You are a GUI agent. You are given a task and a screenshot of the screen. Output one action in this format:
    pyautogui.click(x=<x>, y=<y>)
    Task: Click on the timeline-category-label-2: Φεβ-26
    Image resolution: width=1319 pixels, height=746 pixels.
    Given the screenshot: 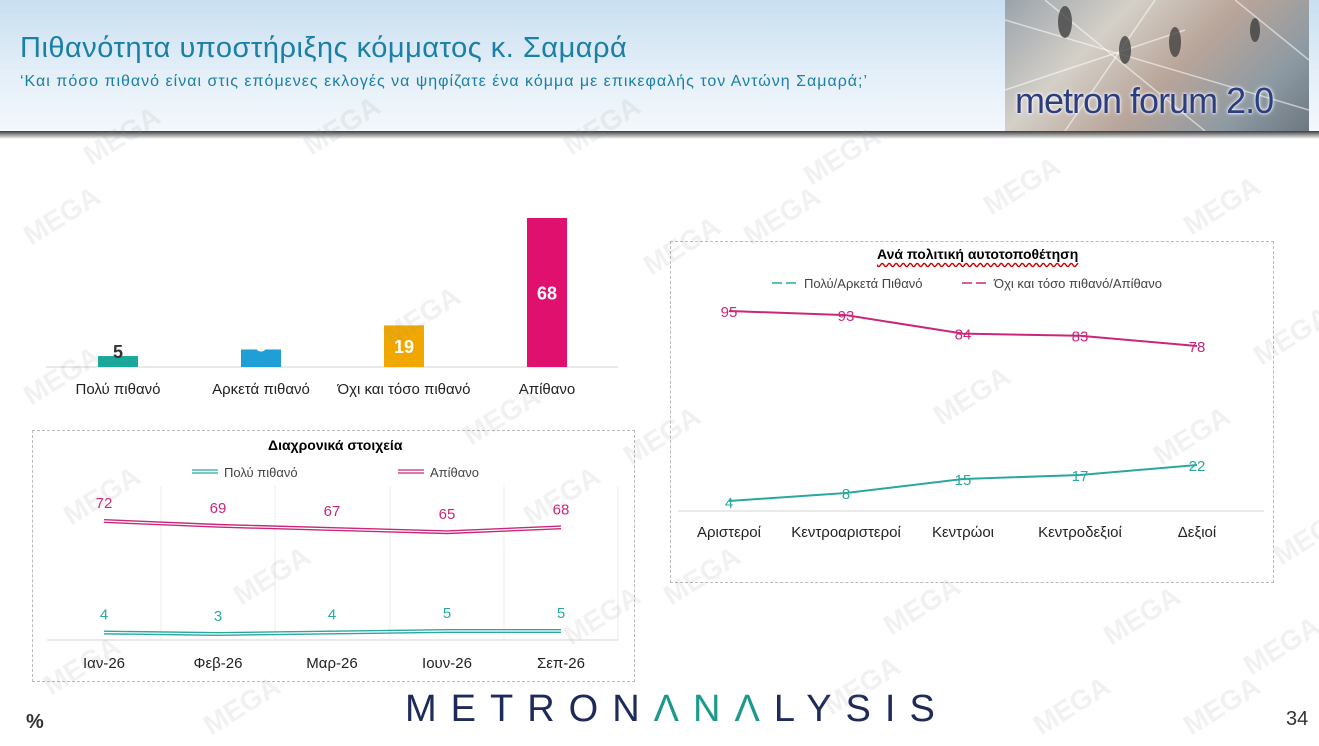 What is the action you would take?
    pyautogui.click(x=218, y=663)
    